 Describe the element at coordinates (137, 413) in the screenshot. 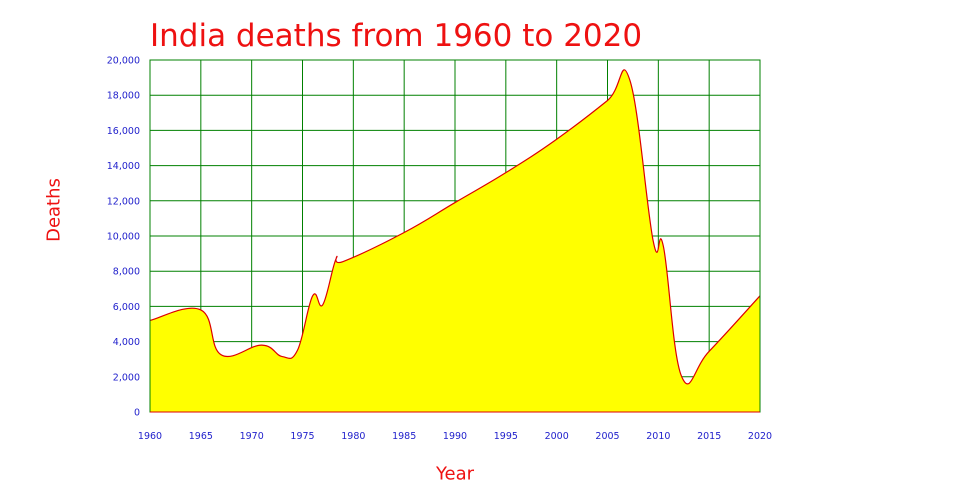

I see `y-tick-label: 0` at that location.